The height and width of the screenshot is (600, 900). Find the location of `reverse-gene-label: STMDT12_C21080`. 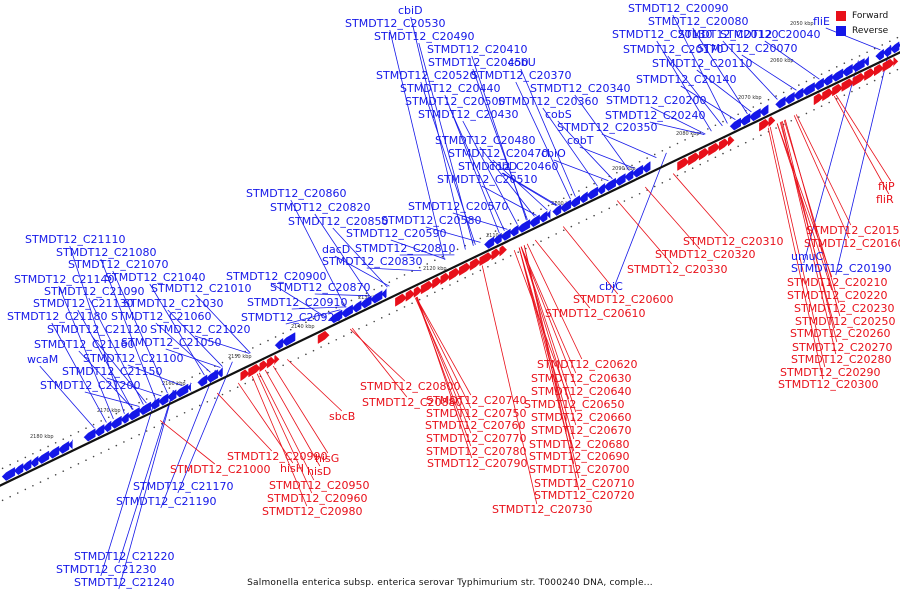

reverse-gene-label: STMDT12_C21080 is located at coordinates (106, 252).